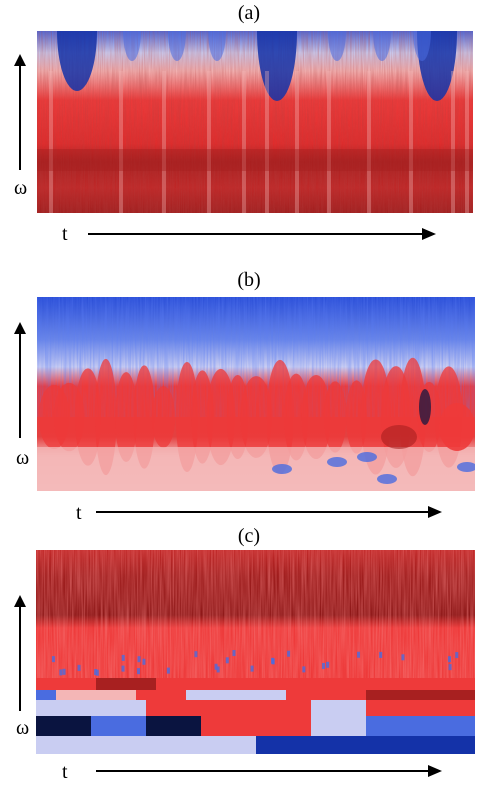 The height and width of the screenshot is (787, 495). What do you see at coordinates (249, 536) in the screenshot?
I see `panel-c-label: (c)` at bounding box center [249, 536].